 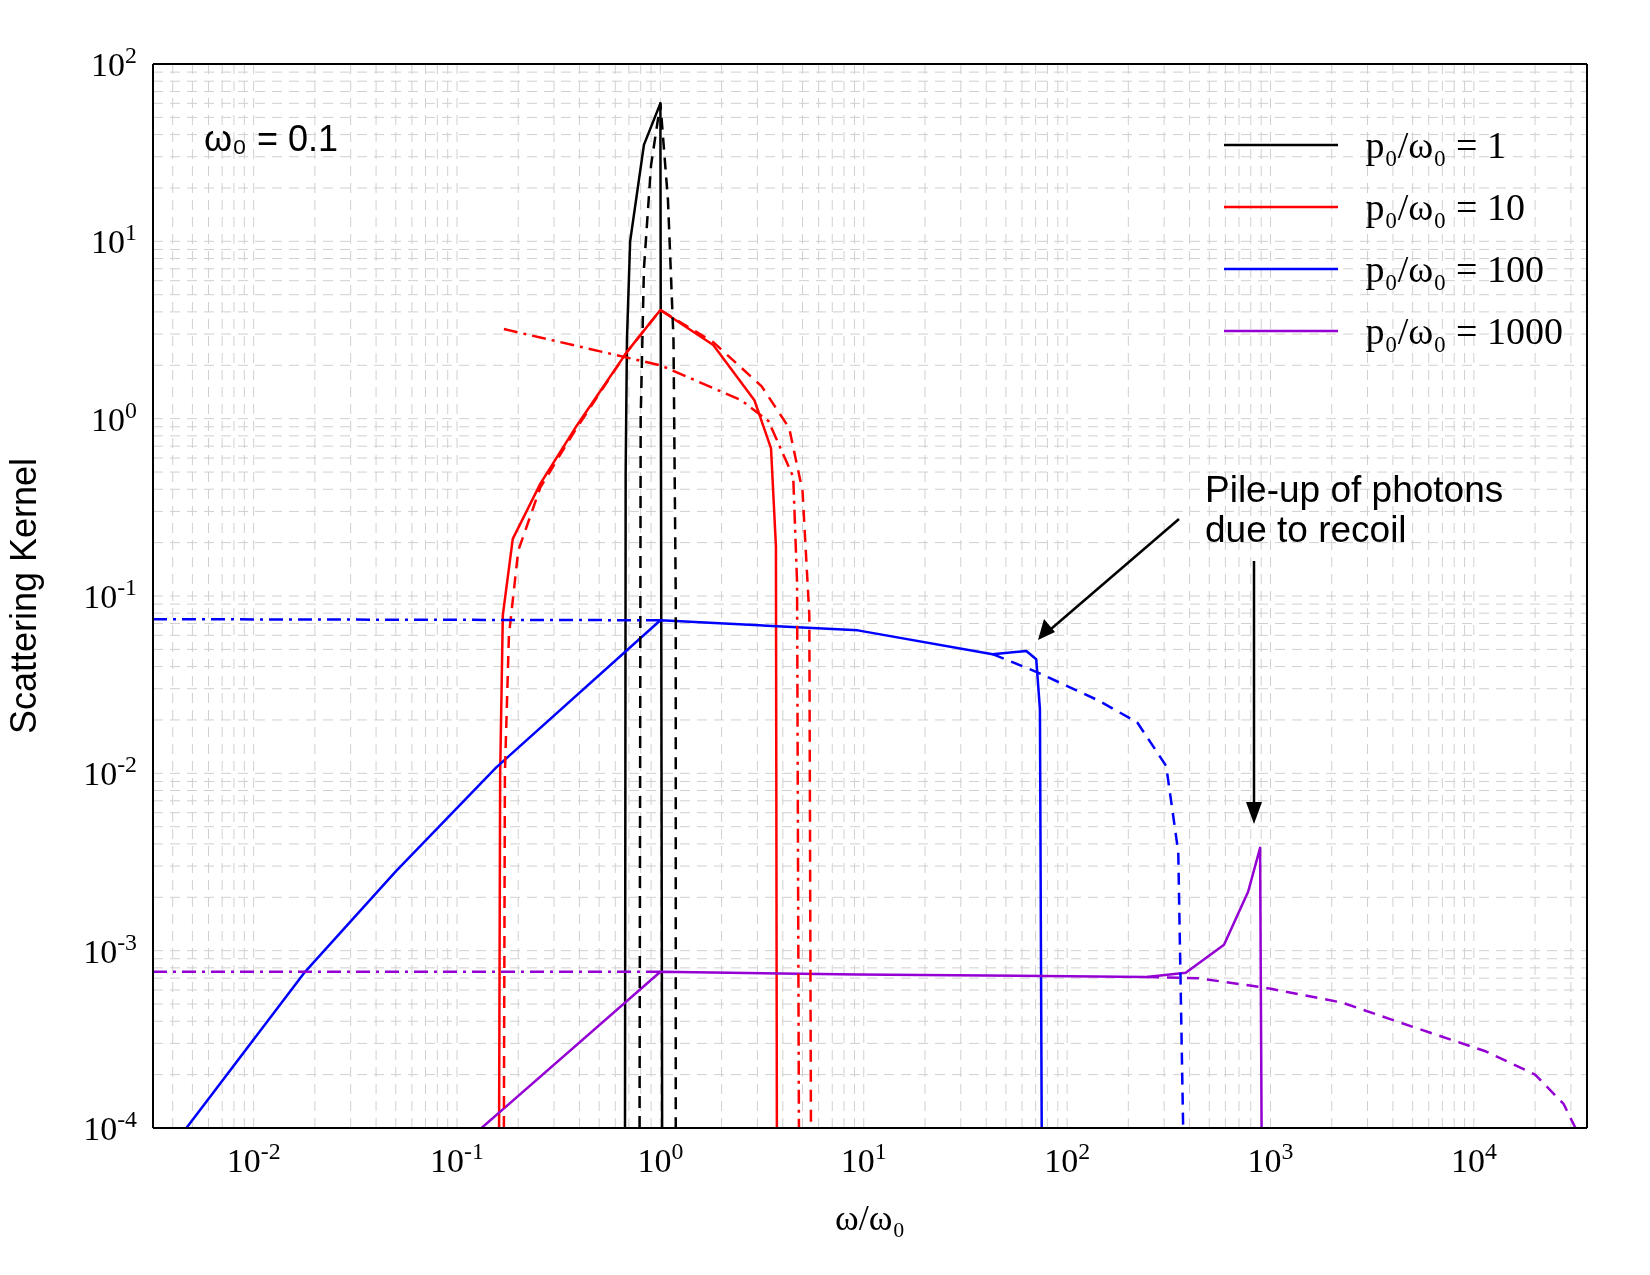 I want to click on legend-label: p₀/ω₀ = 1, so click(x=1435, y=145).